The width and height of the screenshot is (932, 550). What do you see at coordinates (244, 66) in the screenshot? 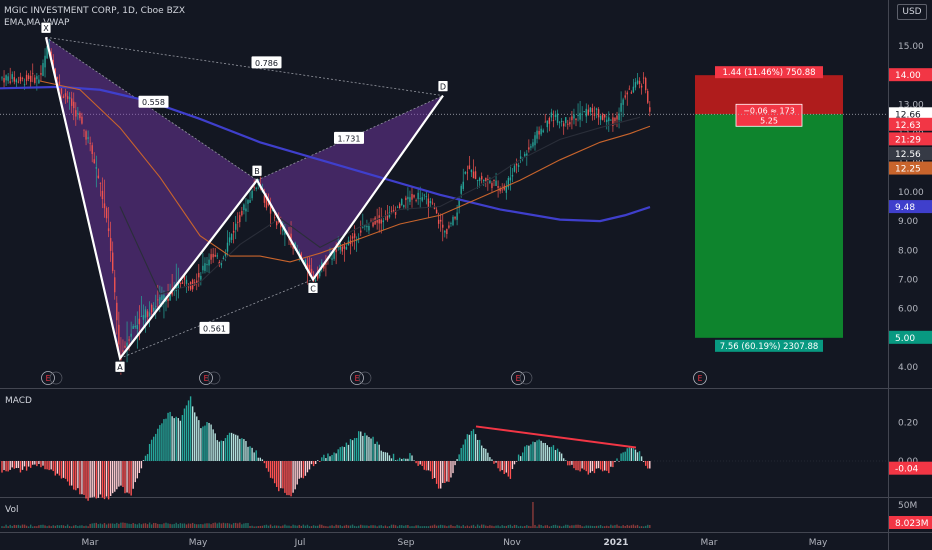
I see `harmonic-xd-ratio-line` at bounding box center [244, 66].